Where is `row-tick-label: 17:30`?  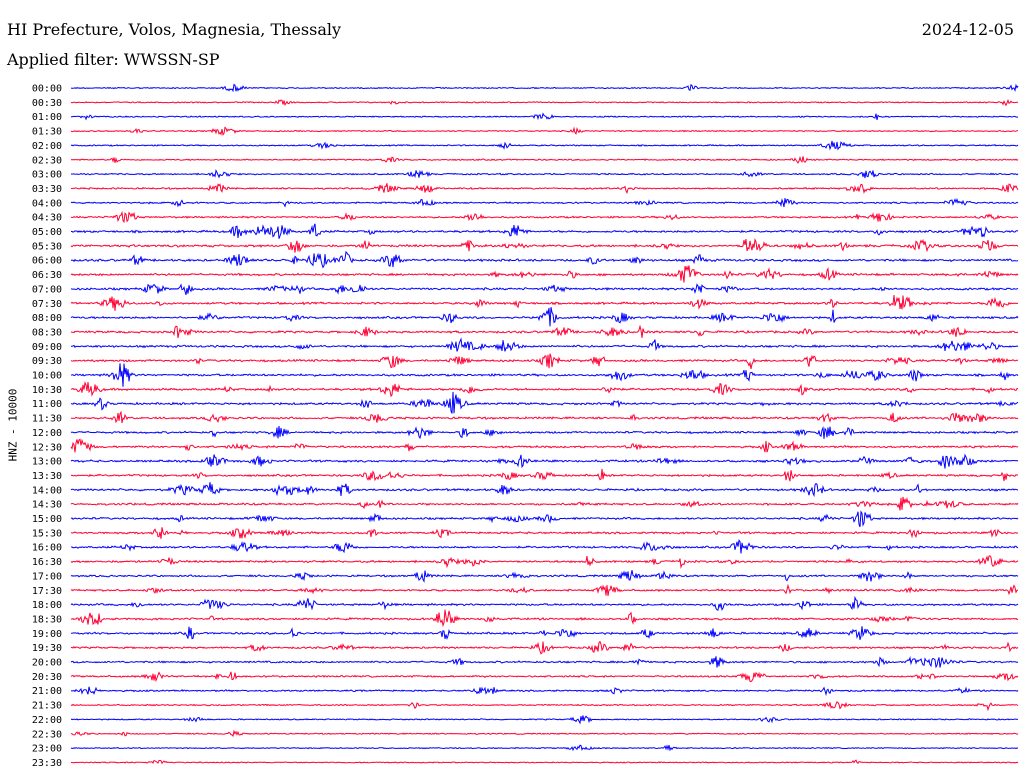
row-tick-label: 17:30 is located at coordinates (47, 591).